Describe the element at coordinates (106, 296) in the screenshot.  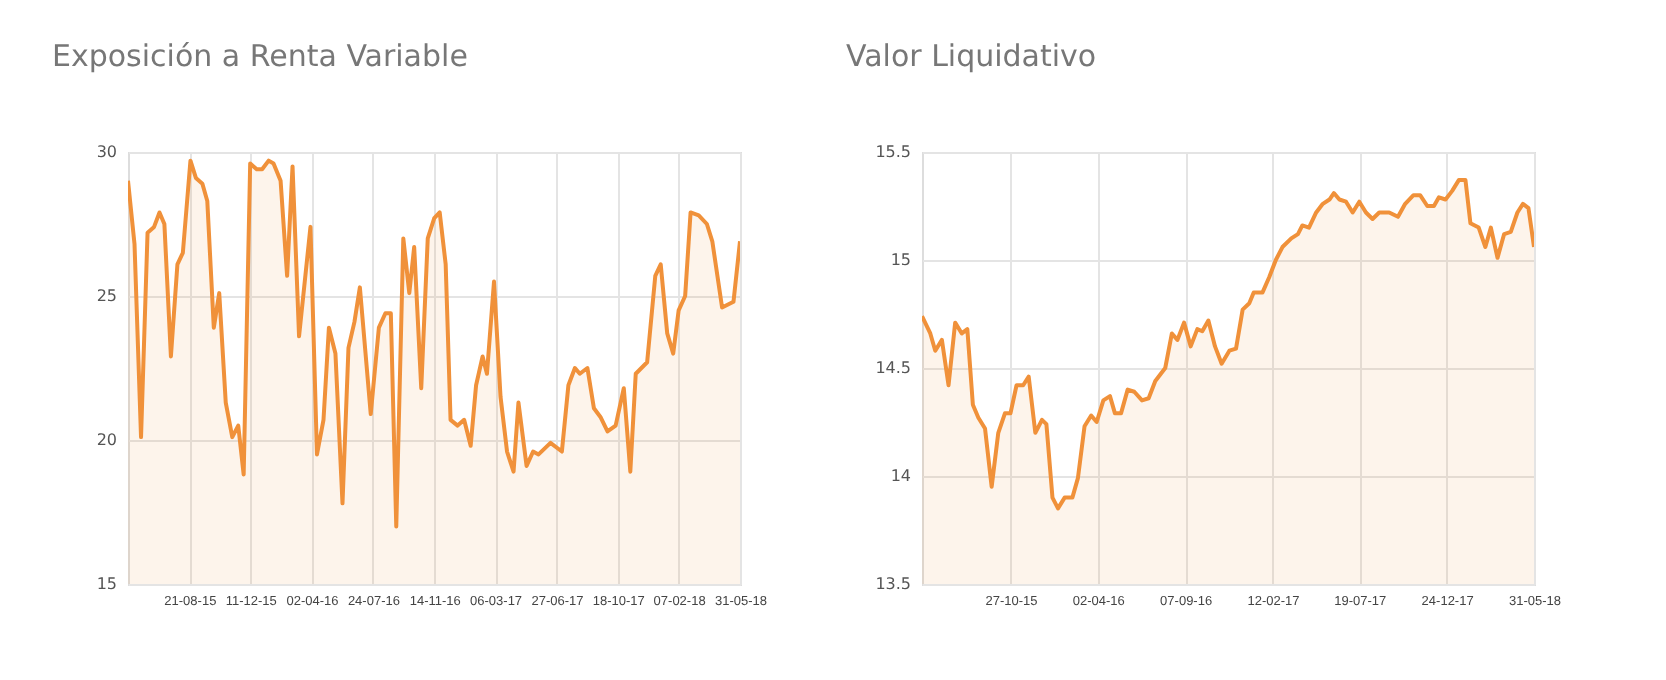
I see `y-tick-label: 25` at that location.